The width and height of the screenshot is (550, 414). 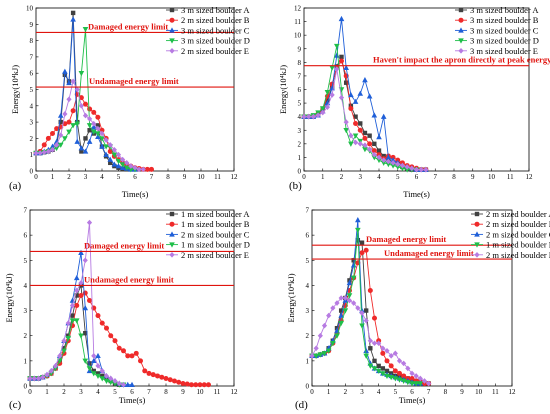 What do you see at coordinates (462, 392) in the screenshot?
I see `x-tick-label: 9` at bounding box center [462, 392].